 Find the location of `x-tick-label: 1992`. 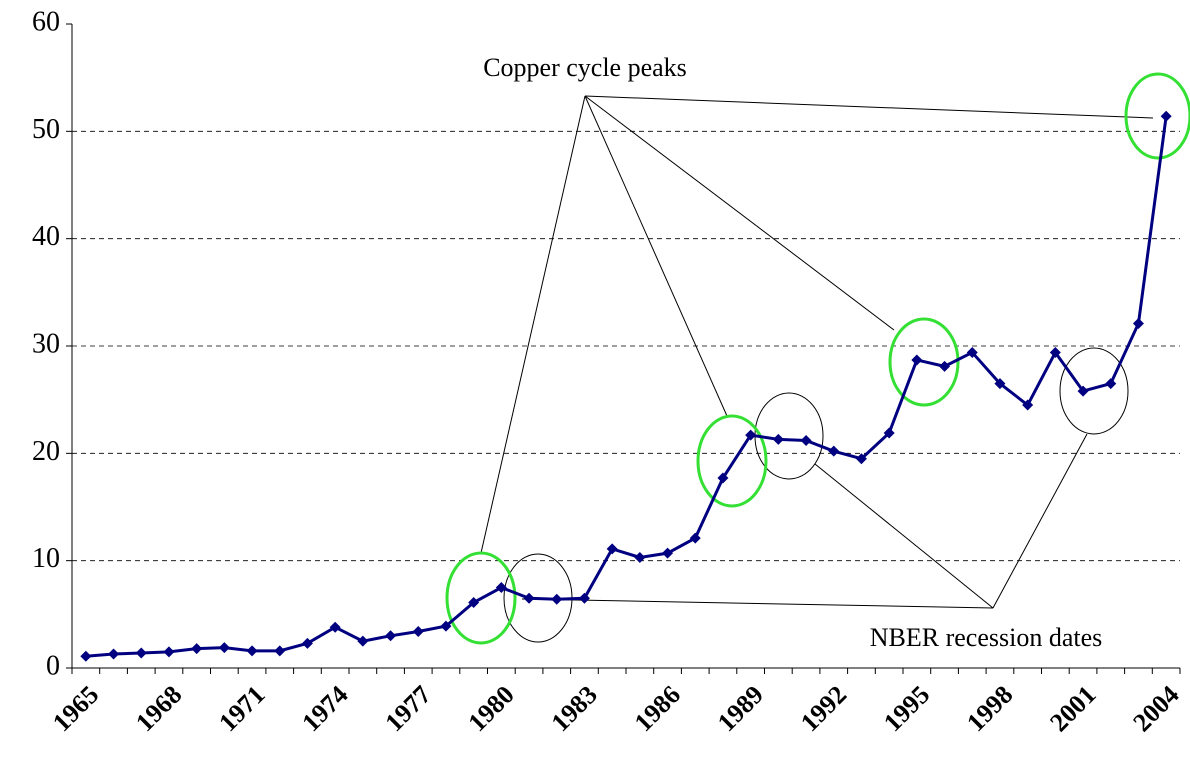

x-tick-label: 1992 is located at coordinates (823, 708).